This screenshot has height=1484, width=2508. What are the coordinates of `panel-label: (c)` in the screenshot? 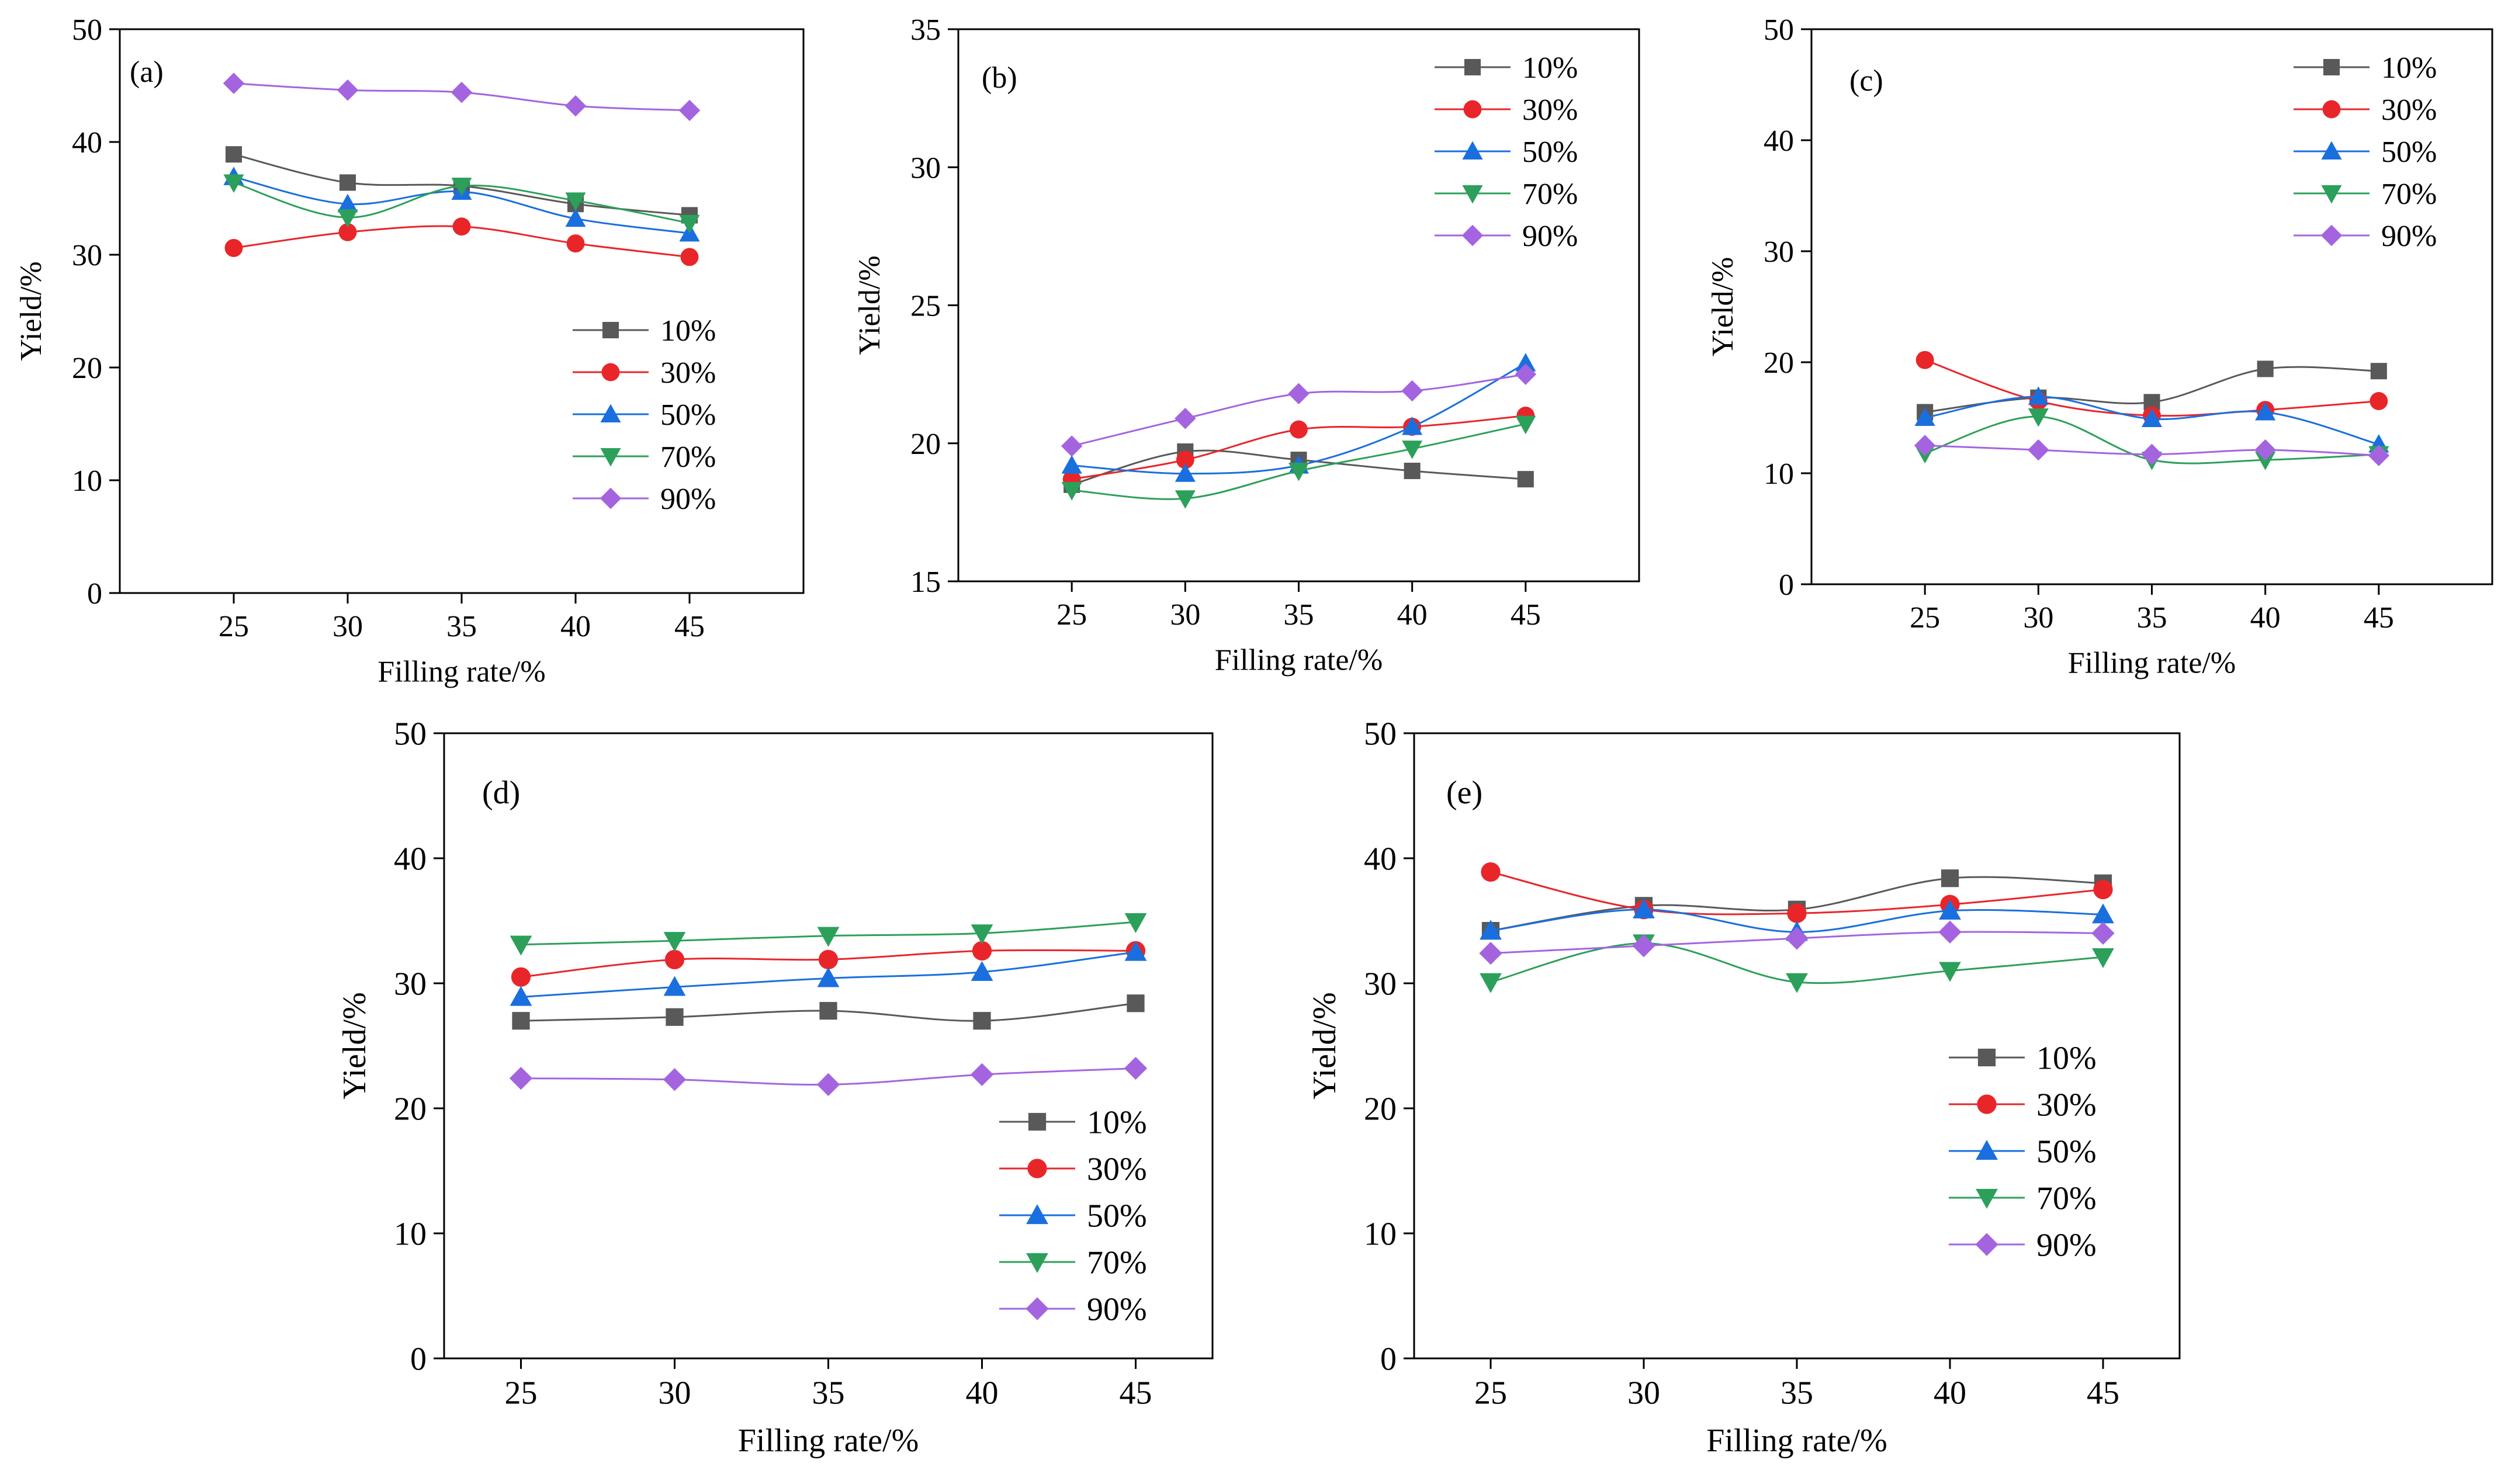 It's located at (1866, 81).